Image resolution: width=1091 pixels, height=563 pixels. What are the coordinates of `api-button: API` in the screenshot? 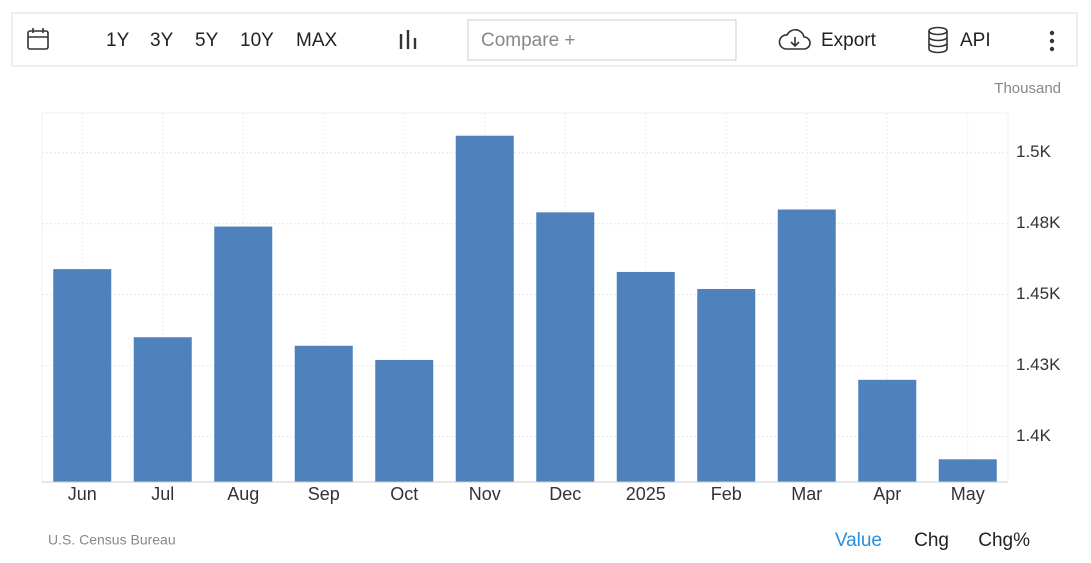 It's located at (975, 40).